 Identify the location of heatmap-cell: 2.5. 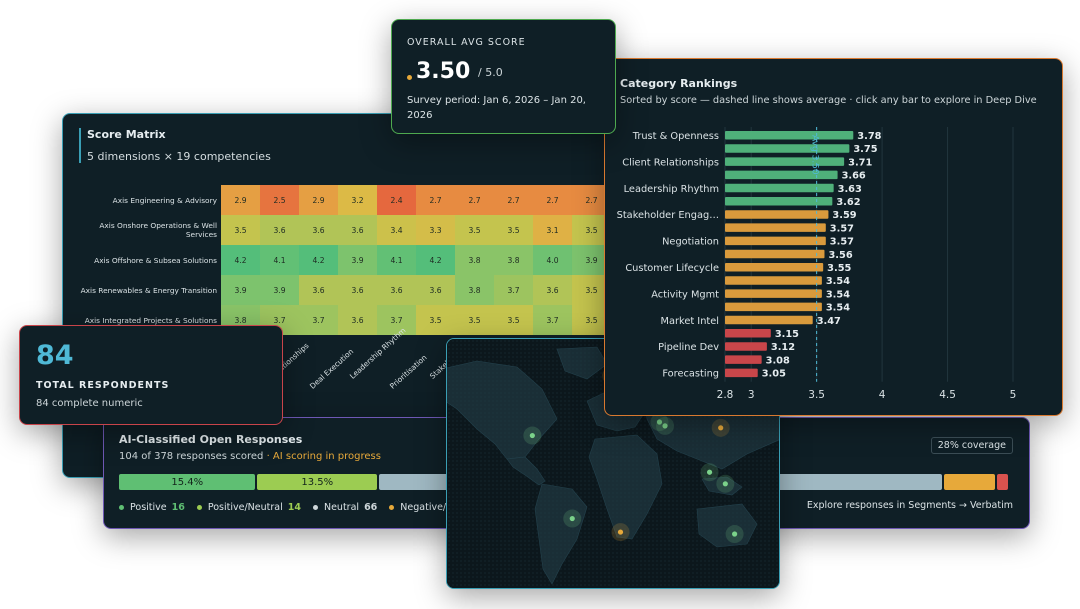
(279, 200).